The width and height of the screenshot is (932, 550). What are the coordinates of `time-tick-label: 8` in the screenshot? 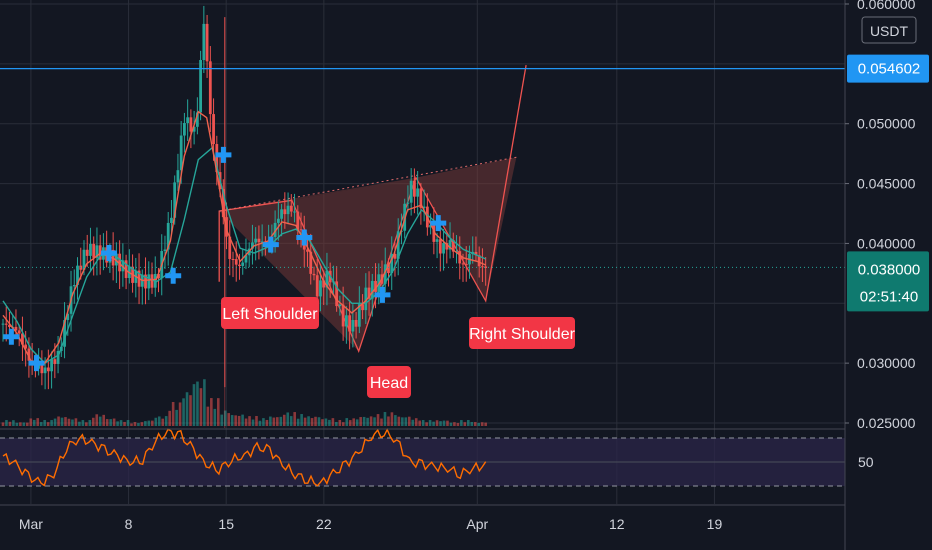 It's located at (129, 524).